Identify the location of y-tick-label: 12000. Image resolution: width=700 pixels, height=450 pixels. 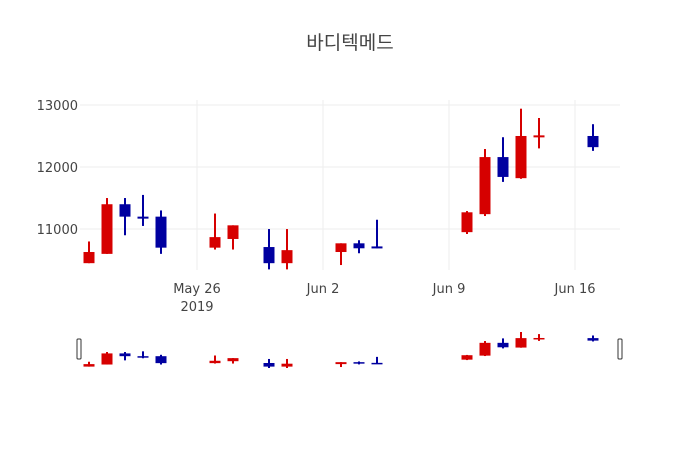
(57, 168).